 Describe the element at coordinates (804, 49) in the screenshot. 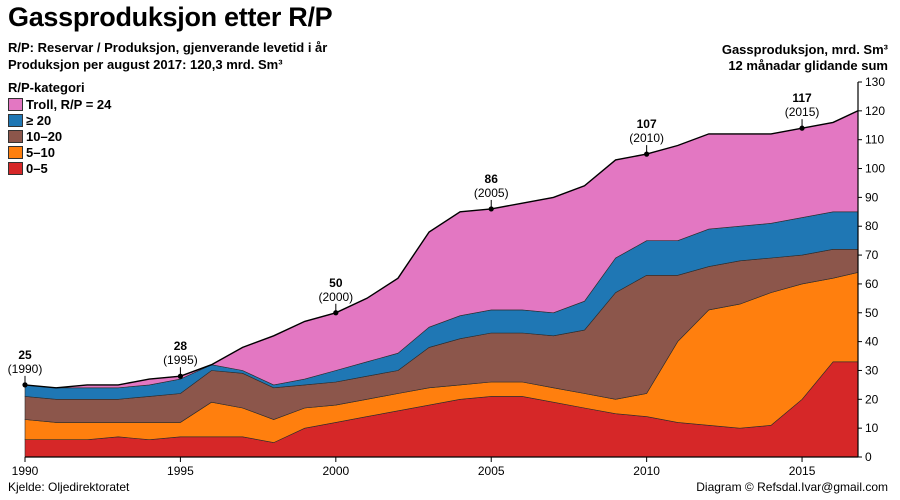

I see `y-axis-title-line1: Gassproduksjon, mrd. Sm³` at that location.